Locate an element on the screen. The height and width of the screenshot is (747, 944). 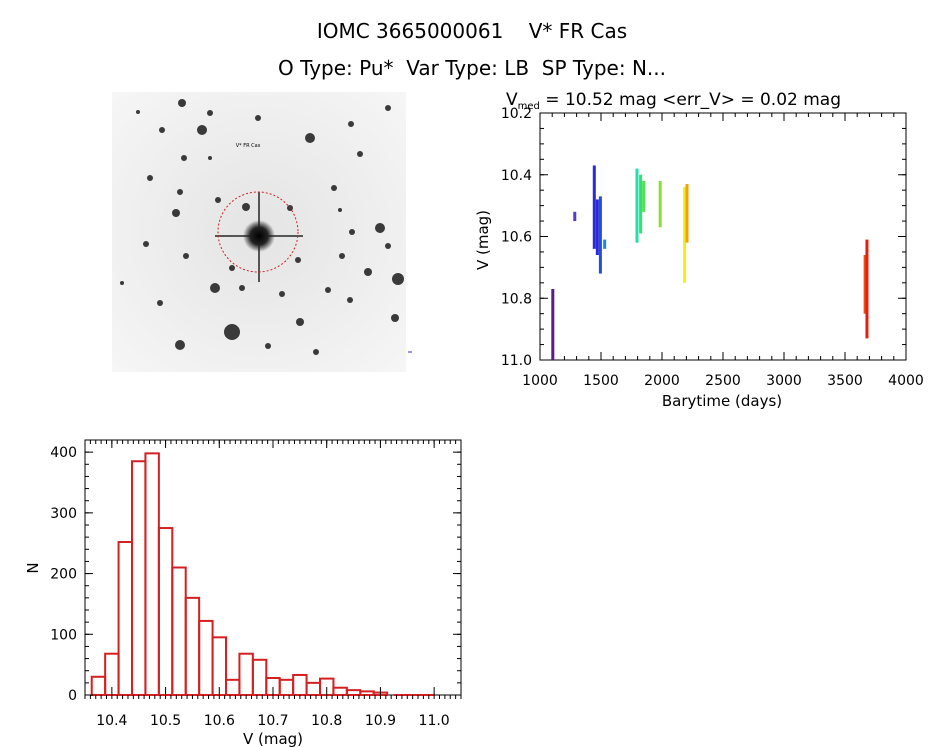
histogram-ylabel: N is located at coordinates (33, 567).